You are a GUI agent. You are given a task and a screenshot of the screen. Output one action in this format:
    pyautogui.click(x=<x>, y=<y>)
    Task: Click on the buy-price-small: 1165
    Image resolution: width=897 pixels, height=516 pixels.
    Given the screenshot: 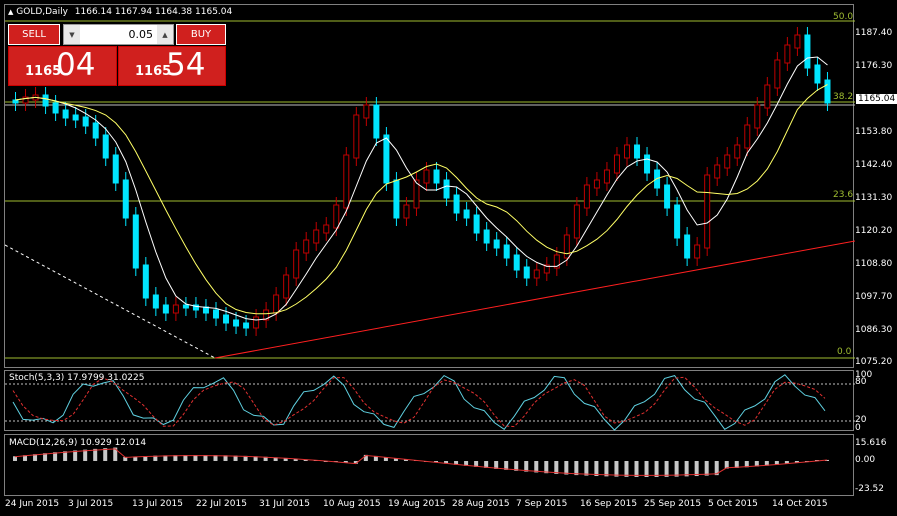 What is the action you would take?
    pyautogui.click(x=153, y=71)
    